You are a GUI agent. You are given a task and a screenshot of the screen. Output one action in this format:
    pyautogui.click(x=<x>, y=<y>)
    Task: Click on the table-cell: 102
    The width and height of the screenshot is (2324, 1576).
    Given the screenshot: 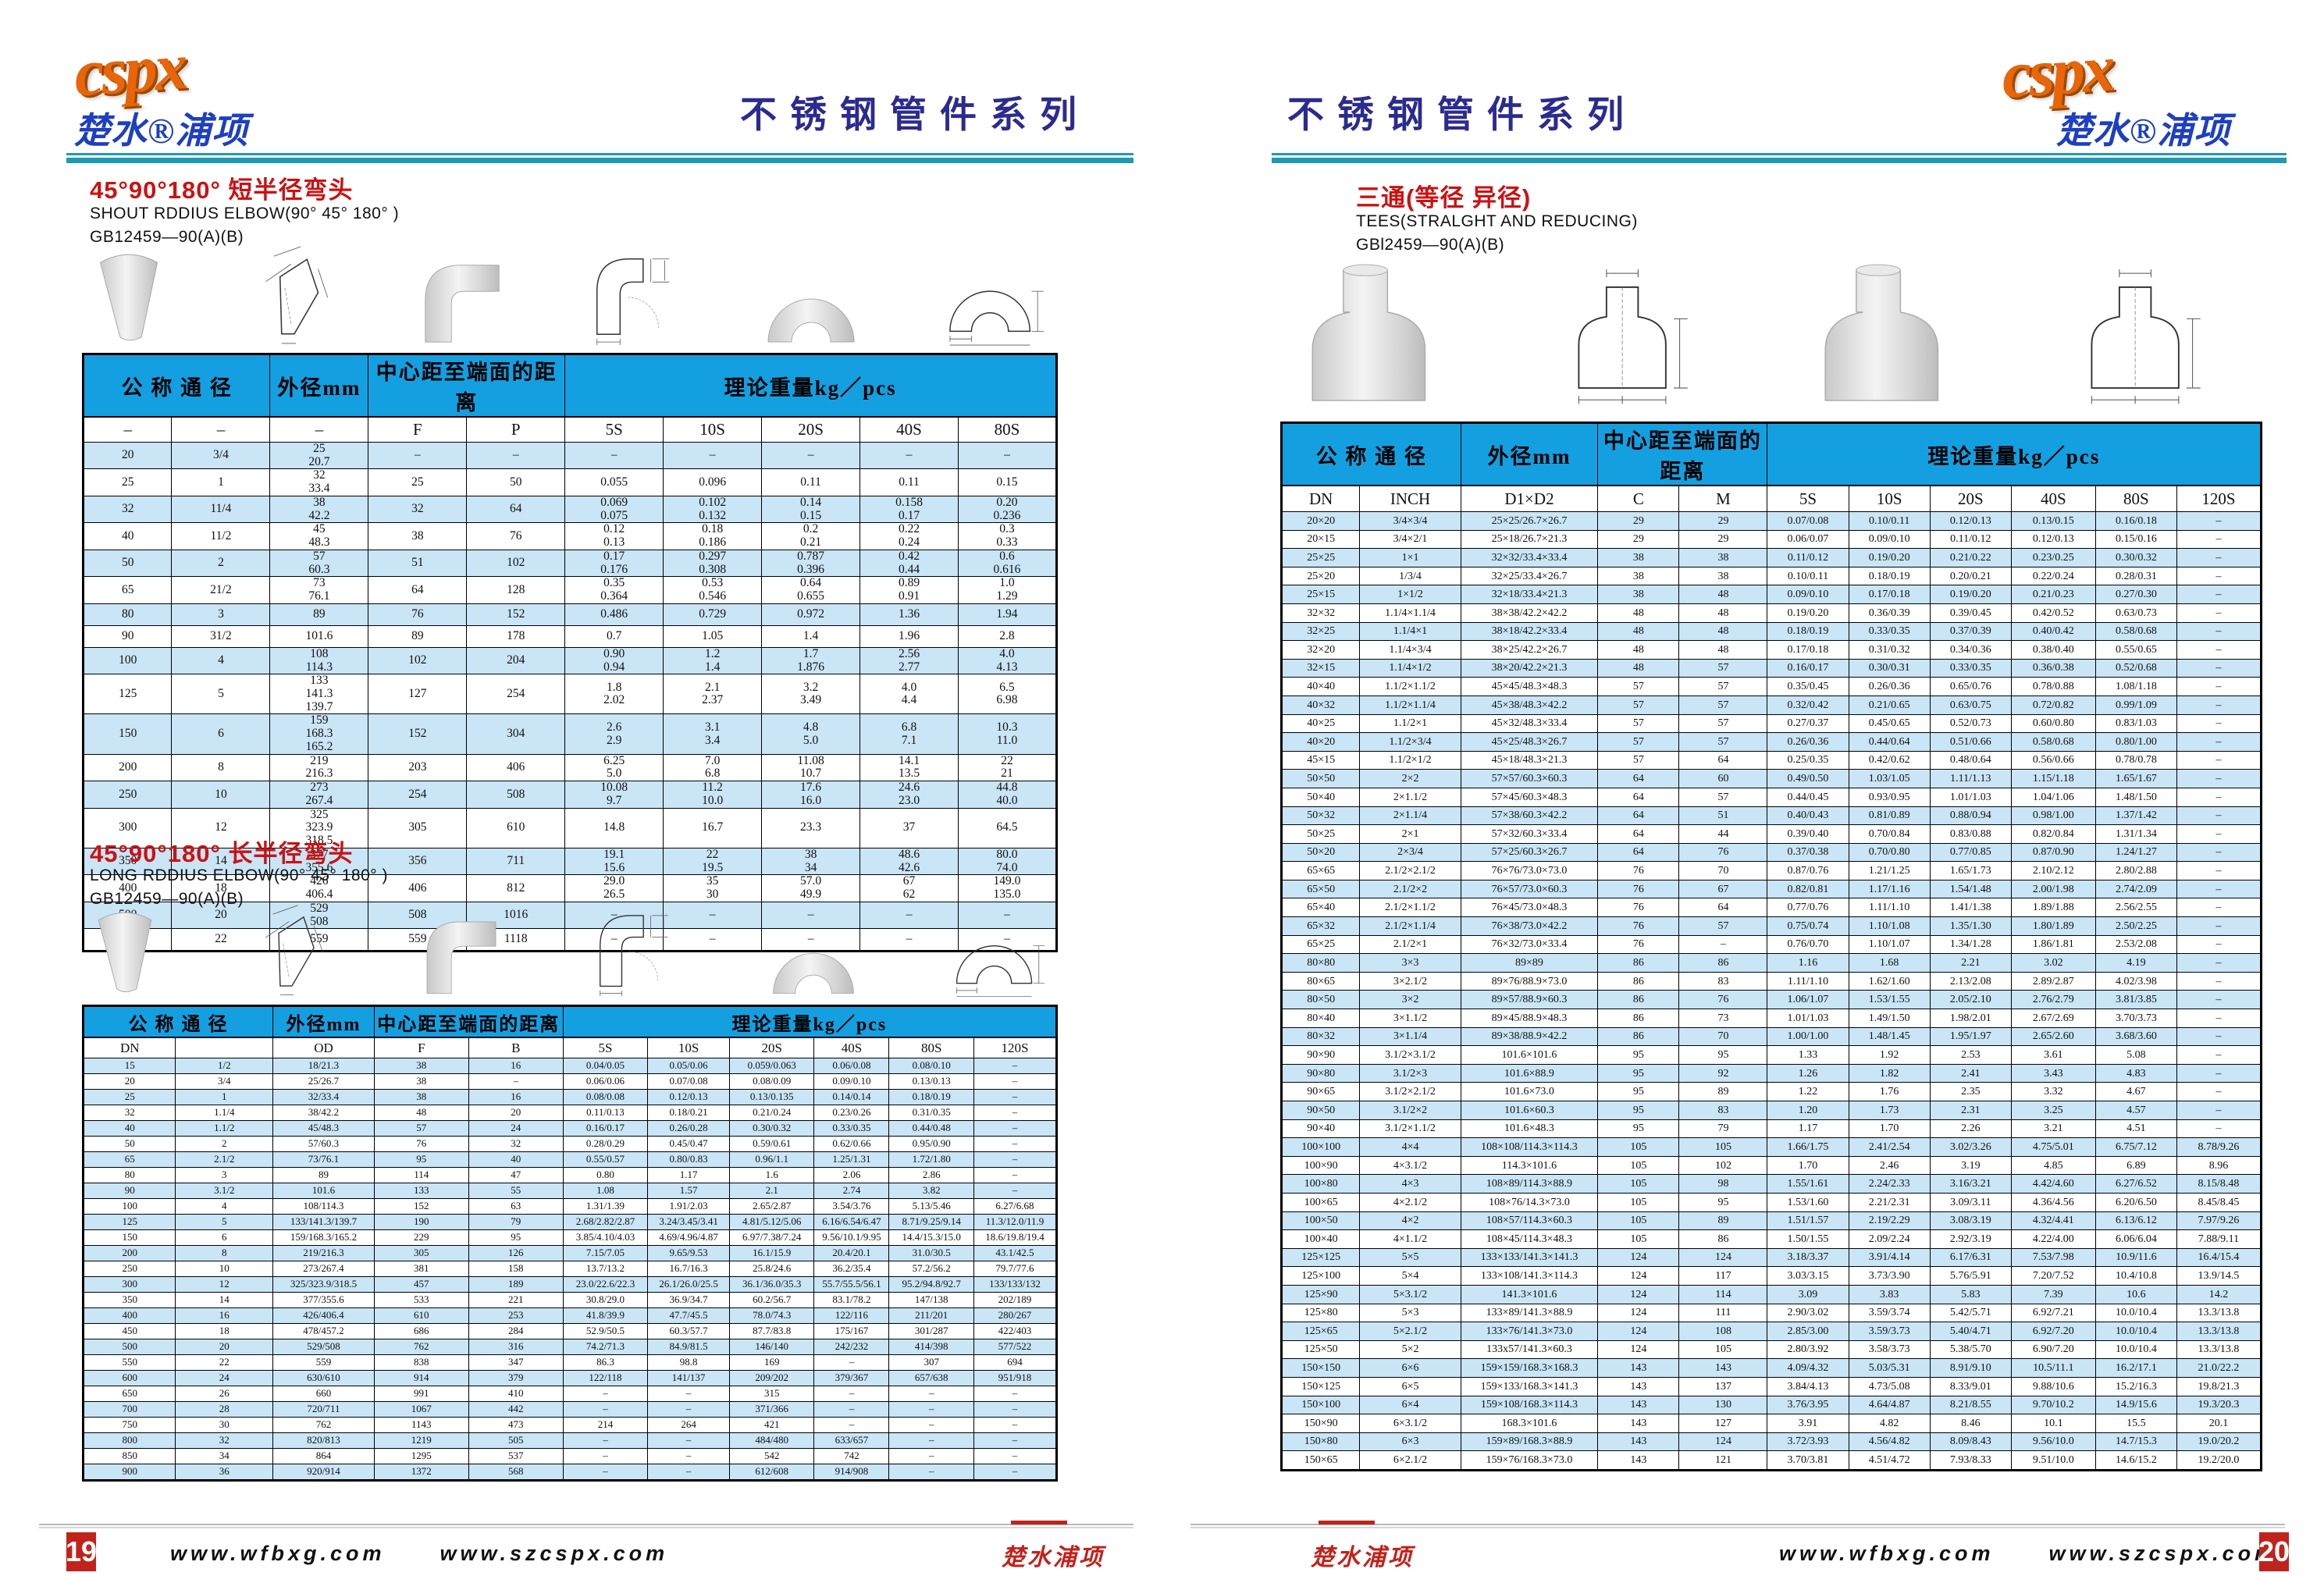 What is the action you would take?
    pyautogui.click(x=1723, y=1165)
    